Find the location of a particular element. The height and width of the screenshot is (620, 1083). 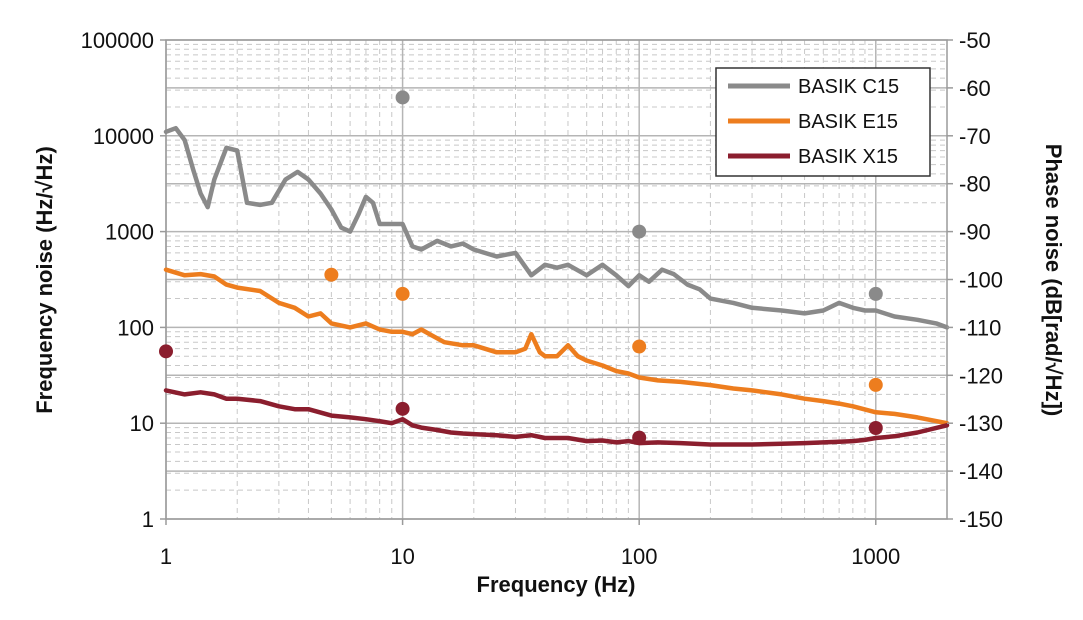

legend-label: BASIK X15 is located at coordinates (848, 157).